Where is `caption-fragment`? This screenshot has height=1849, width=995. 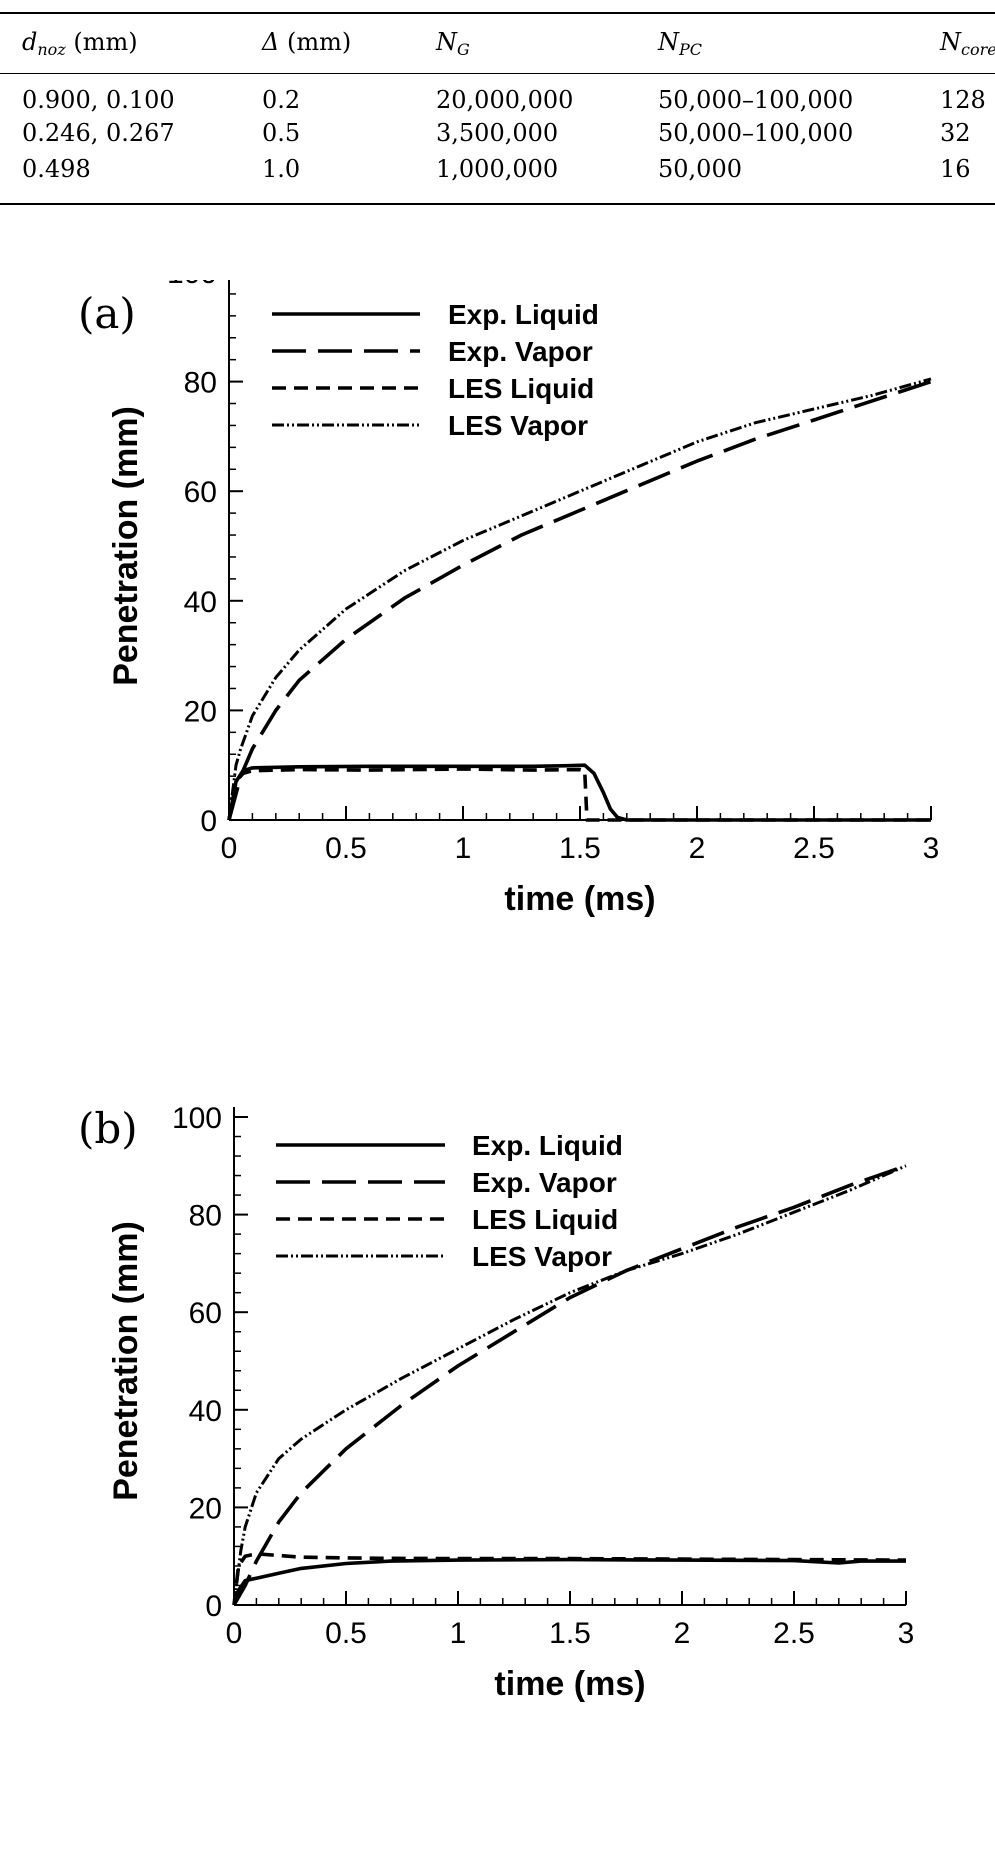 caption-fragment is located at coordinates (497, 1).